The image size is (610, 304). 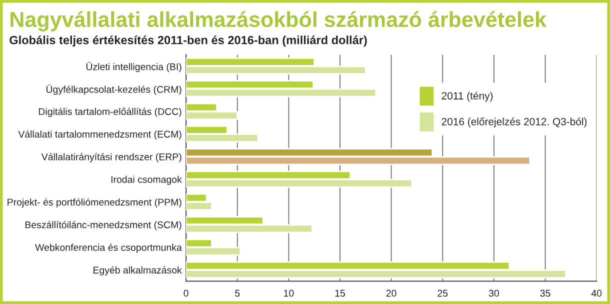 I want to click on x-tick-label: 35, so click(x=545, y=293).